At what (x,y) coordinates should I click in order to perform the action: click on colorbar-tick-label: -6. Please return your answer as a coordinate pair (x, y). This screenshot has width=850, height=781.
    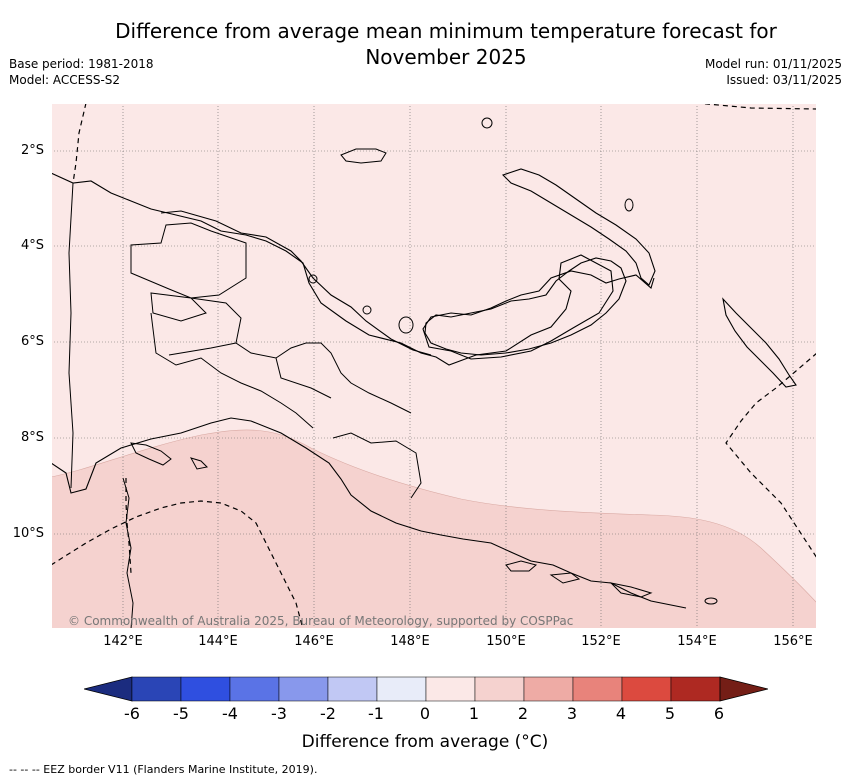
    Looking at the image, I should click on (132, 713).